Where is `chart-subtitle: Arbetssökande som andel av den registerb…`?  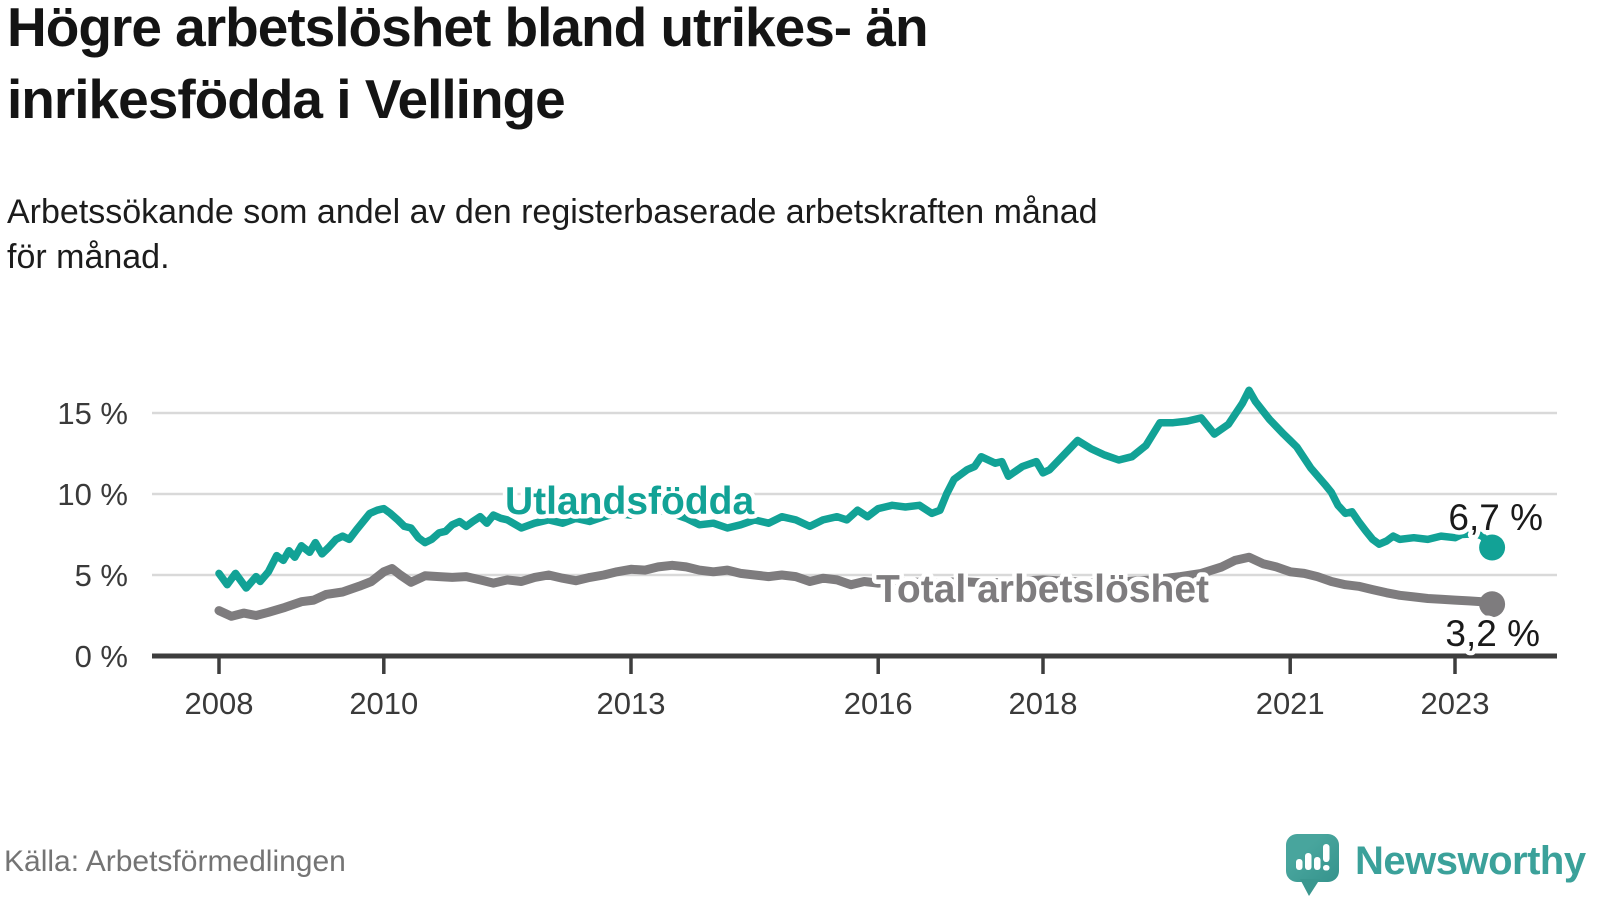 chart-subtitle: Arbetssökande som andel av den registerb… is located at coordinates (552, 235).